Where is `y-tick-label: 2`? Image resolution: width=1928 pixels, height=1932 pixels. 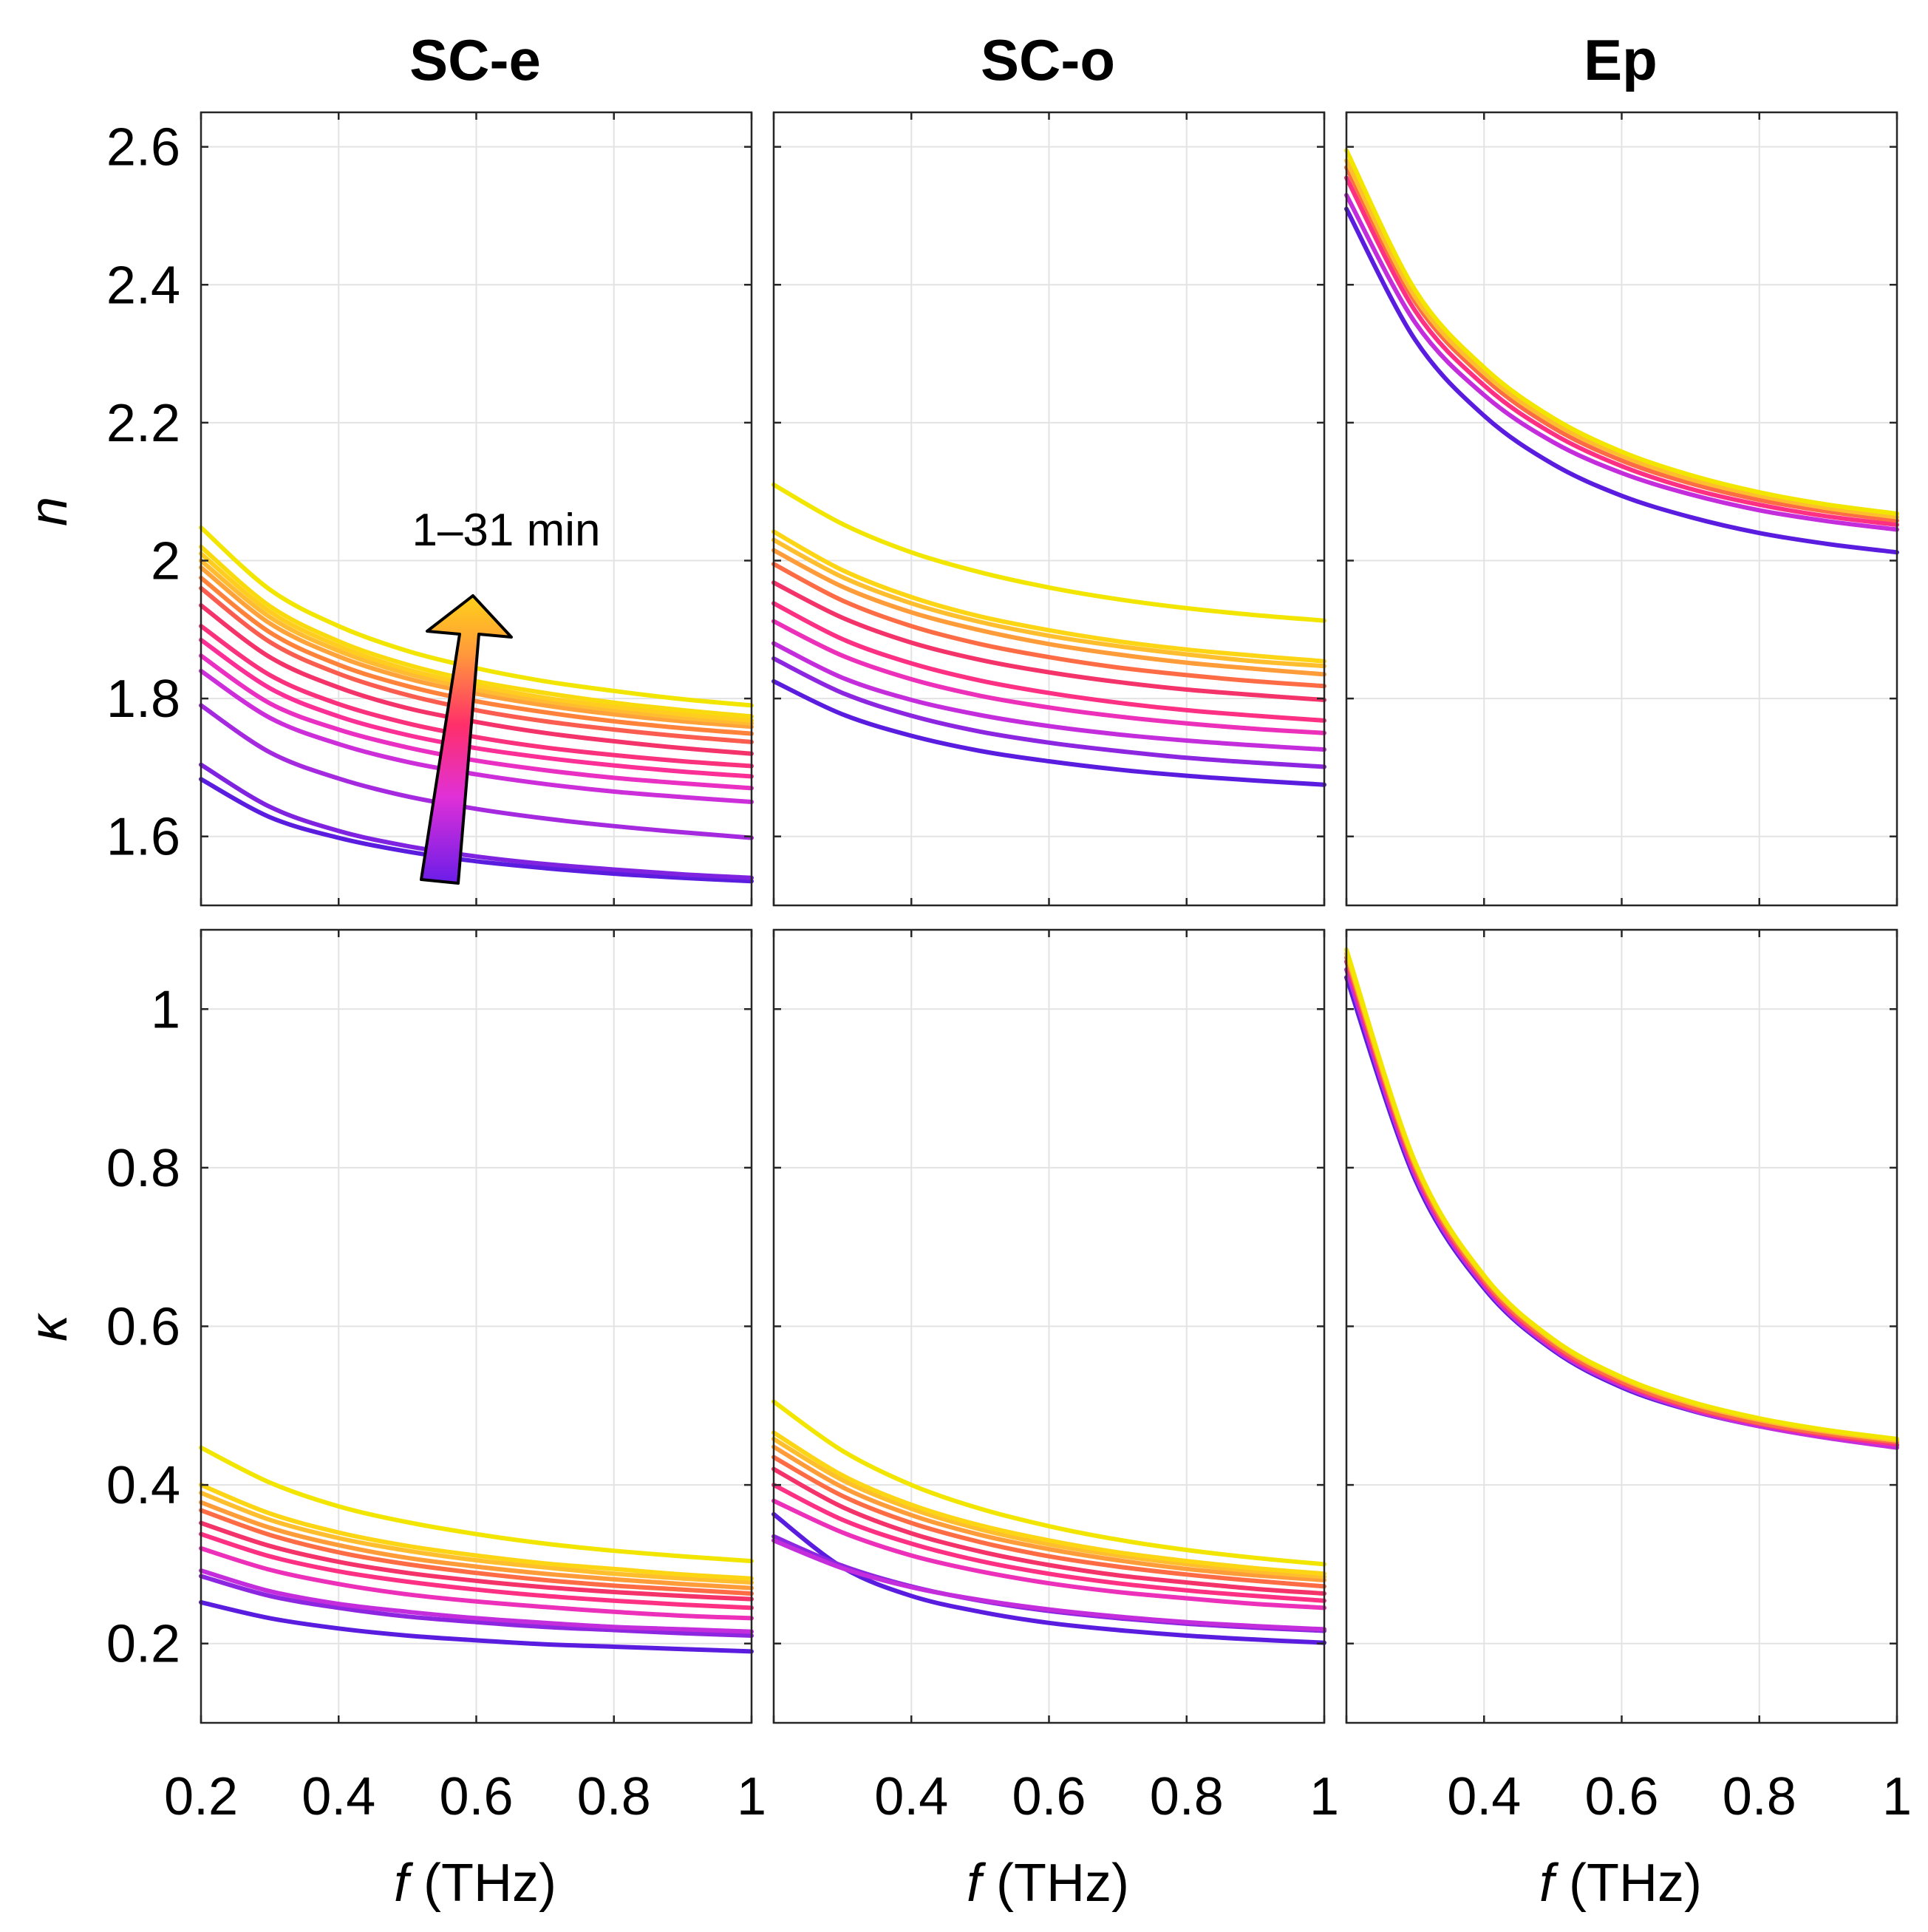 y-tick-label: 2 is located at coordinates (165, 561).